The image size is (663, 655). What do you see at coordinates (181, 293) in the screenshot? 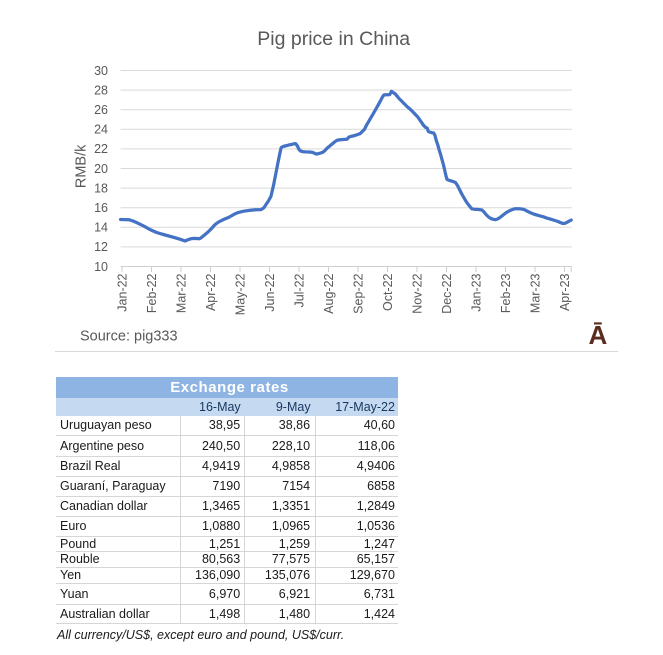
I see `svg-text: Mar-22` at bounding box center [181, 293].